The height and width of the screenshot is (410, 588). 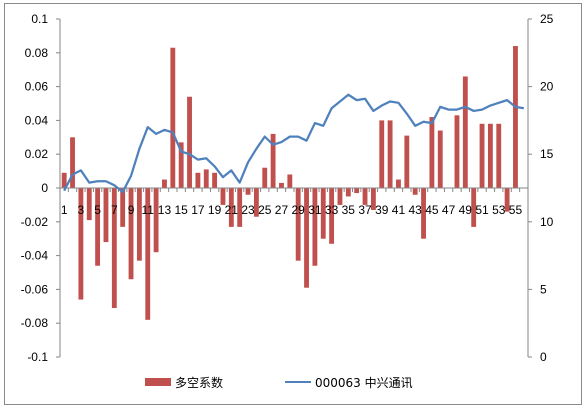 What do you see at coordinates (298, 382) in the screenshot?
I see `legend-line-swatch` at bounding box center [298, 382].